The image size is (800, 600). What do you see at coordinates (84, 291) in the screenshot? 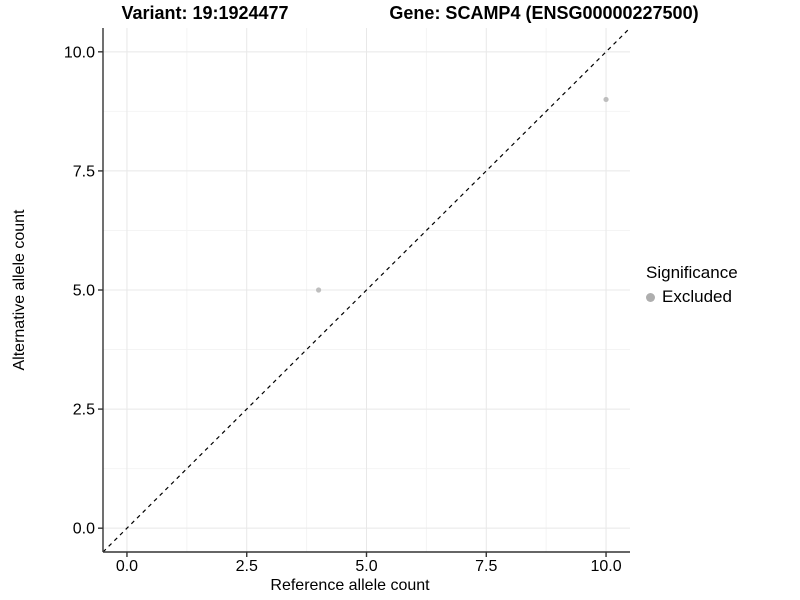
I see `y-tick-label: 5.0` at bounding box center [84, 291].